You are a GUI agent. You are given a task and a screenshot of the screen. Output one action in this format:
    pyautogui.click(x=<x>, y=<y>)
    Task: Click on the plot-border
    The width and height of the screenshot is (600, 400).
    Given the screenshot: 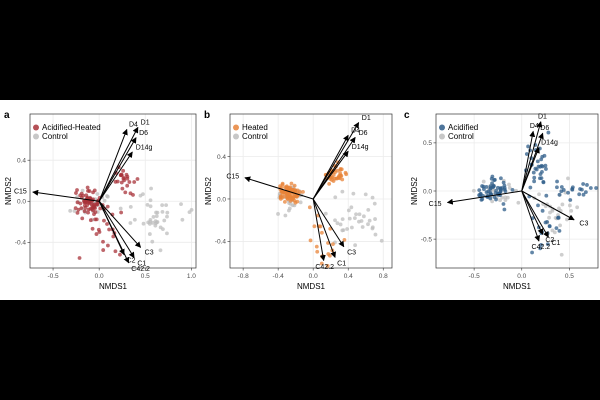 What is the action you would take?
    pyautogui.click(x=113, y=191)
    